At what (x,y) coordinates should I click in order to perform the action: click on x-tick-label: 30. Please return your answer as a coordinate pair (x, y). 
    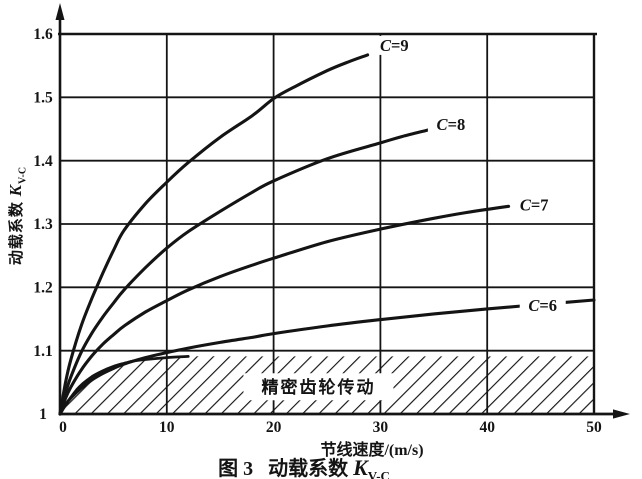
    Looking at the image, I should click on (381, 427).